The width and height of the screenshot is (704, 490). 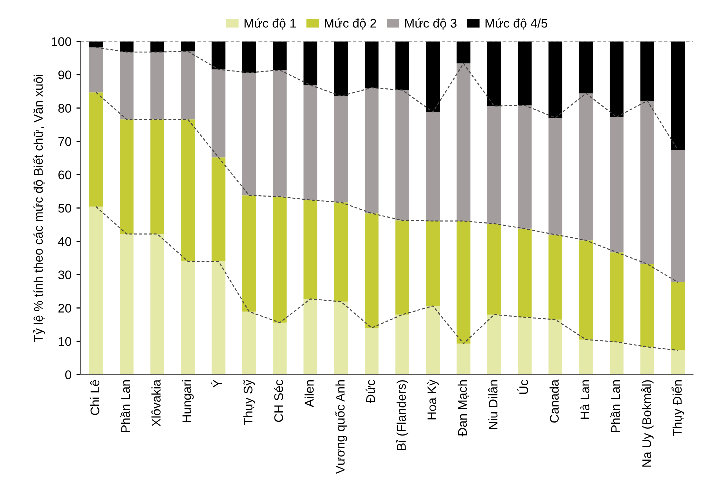 What do you see at coordinates (522, 387) in the screenshot?
I see `x-tick-label: Úc` at bounding box center [522, 387].